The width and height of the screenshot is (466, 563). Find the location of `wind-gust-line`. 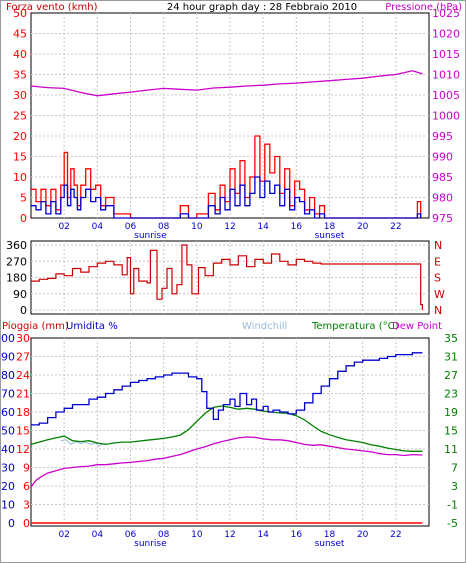

wind-gust-line is located at coordinates (226, 177).